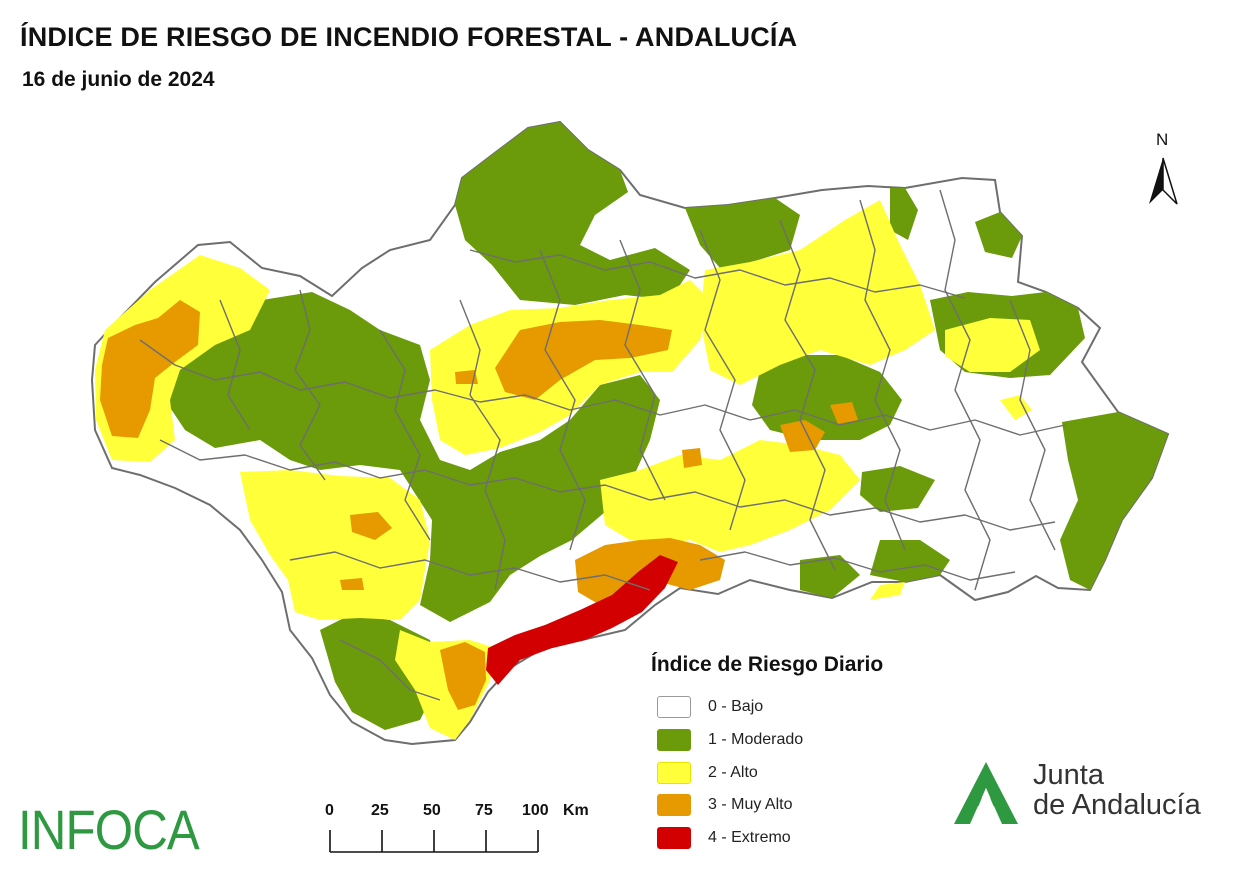 The width and height of the screenshot is (1239, 875). What do you see at coordinates (733, 772) in the screenshot?
I see `legend-label-high: 2 - Alto` at bounding box center [733, 772].